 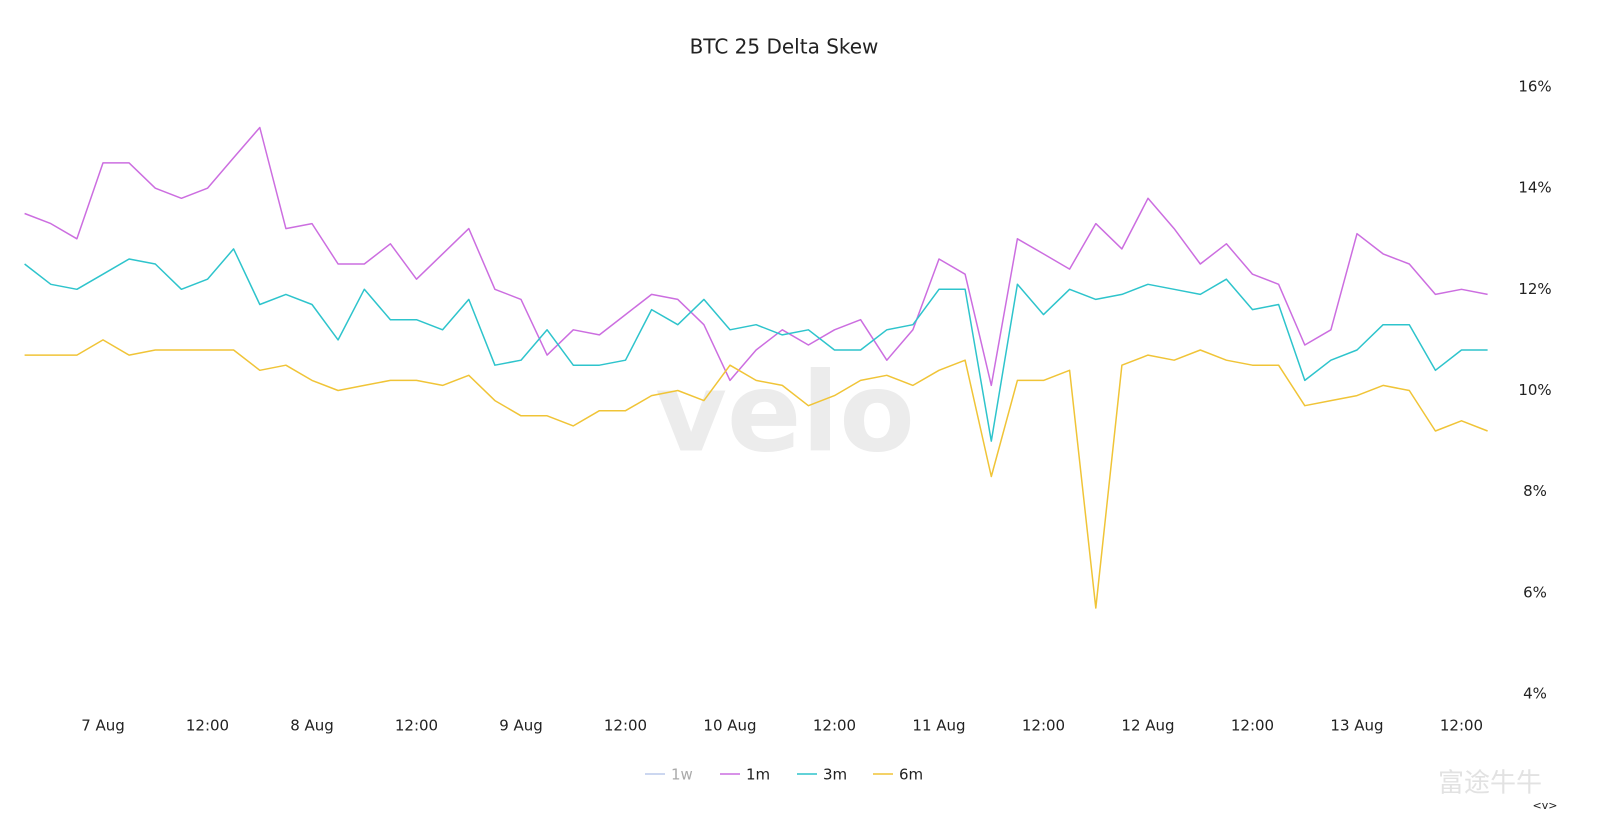 I want to click on legend-label: 3m, so click(x=835, y=775).